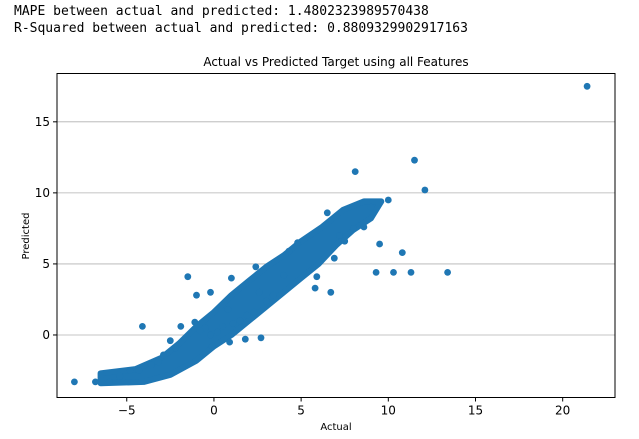 The width and height of the screenshot is (639, 439). I want to click on y-axis-label: Predicted, so click(26, 236).